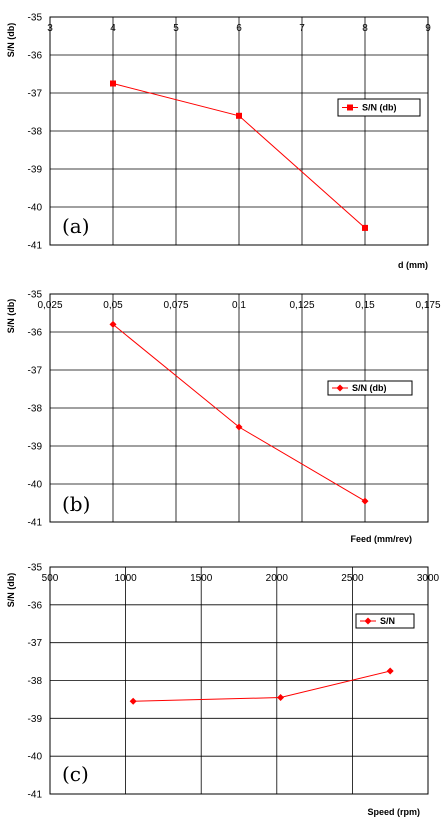 Image resolution: width=443 pixels, height=822 pixels. I want to click on x-tick-label: 4, so click(113, 28).